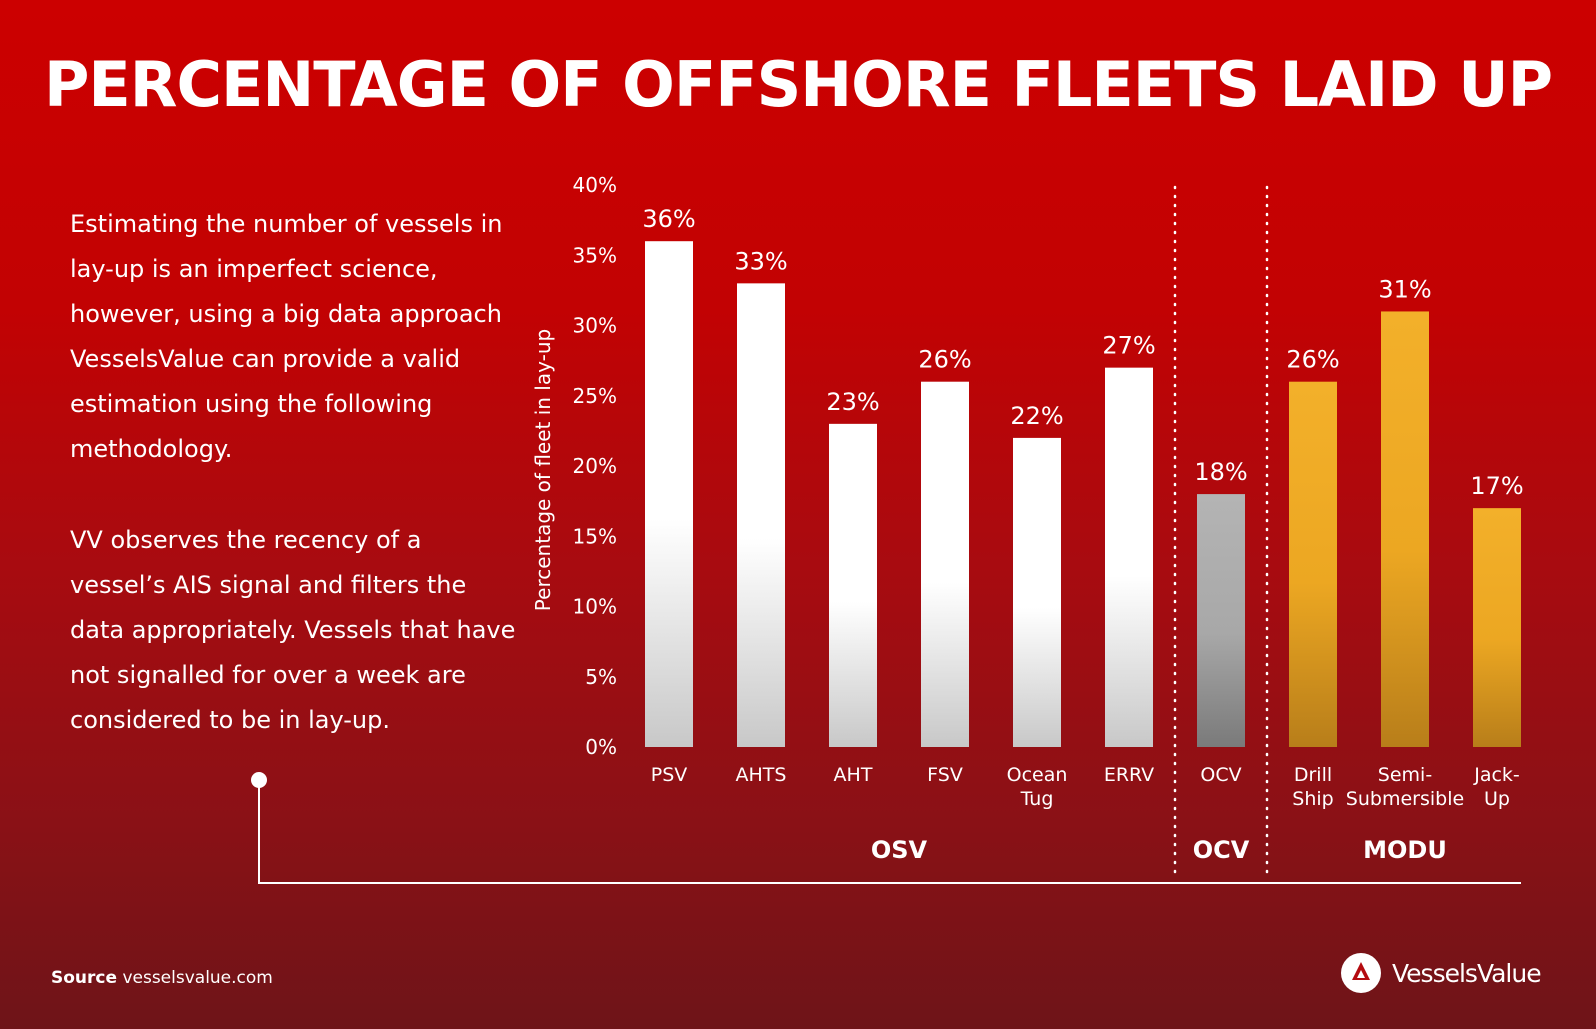 This screenshot has height=1029, width=1596. I want to click on y-tick-label: 30%, so click(595, 326).